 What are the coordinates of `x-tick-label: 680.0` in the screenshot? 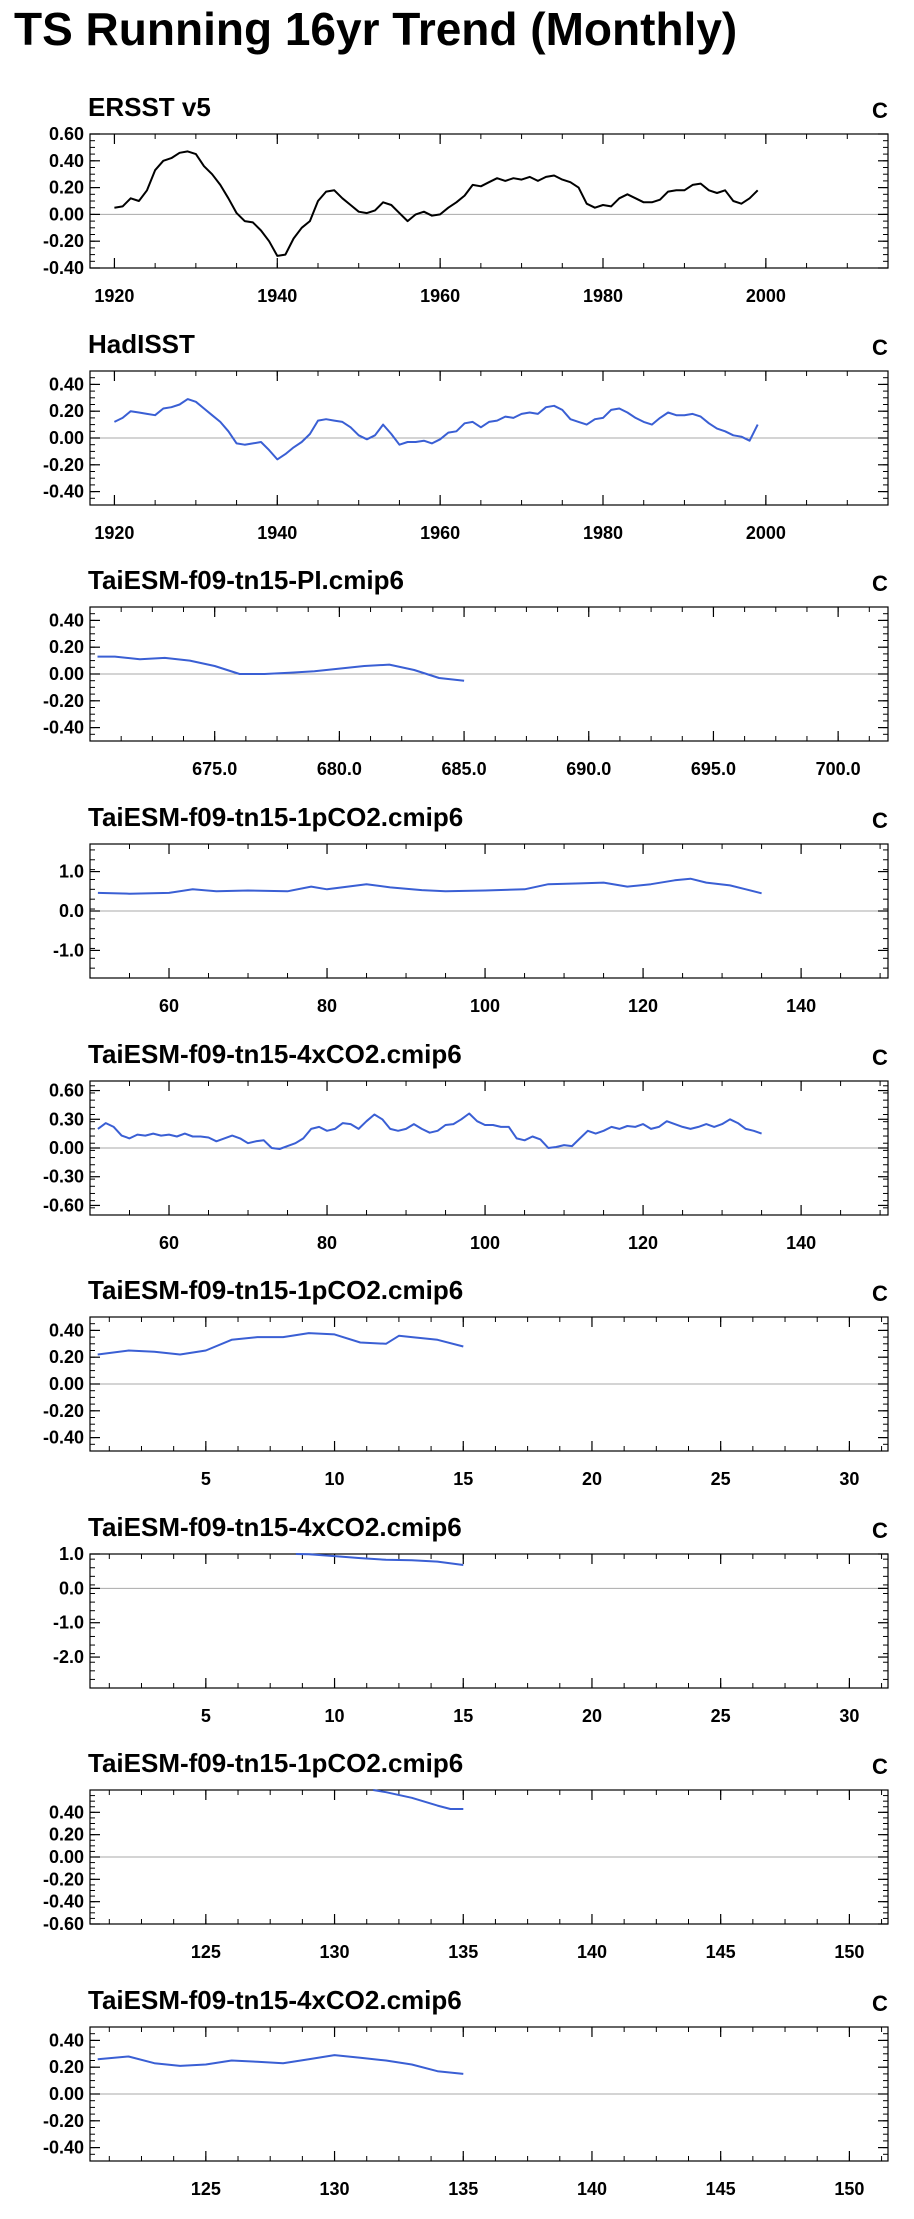 It's located at (339, 769).